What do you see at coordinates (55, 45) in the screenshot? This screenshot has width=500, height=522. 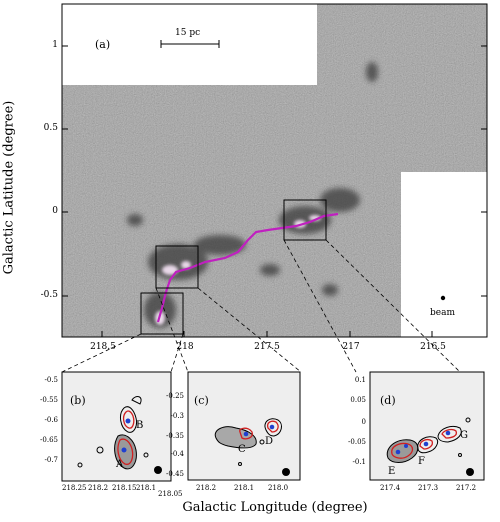 I see `main-y-tick-label: 1` at bounding box center [55, 45].